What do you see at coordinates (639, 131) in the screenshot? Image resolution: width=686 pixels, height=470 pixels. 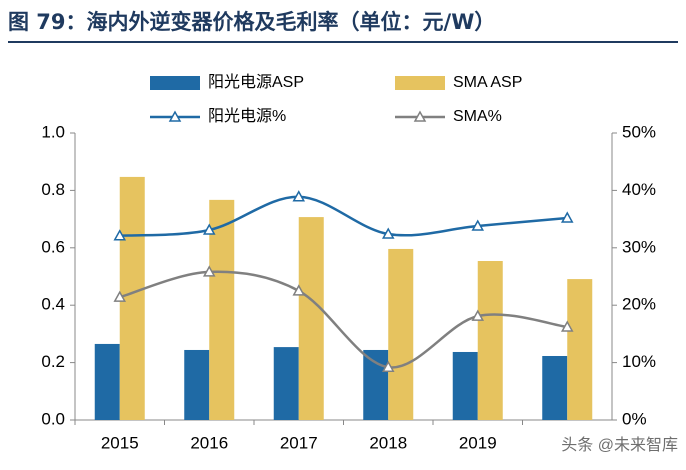 I see `y2-tick-label: 50%` at bounding box center [639, 131].